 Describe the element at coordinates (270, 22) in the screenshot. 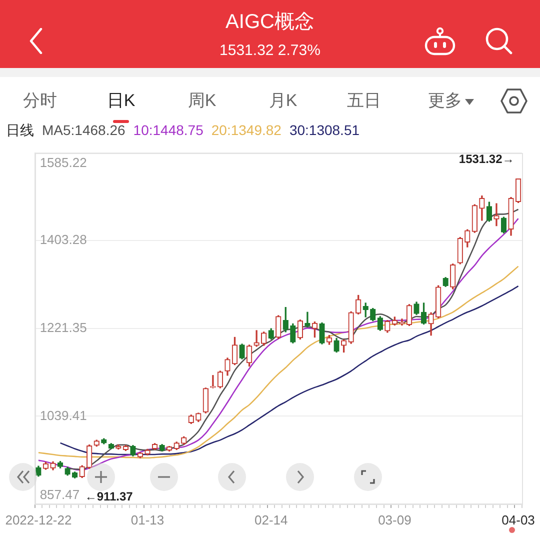

I see `chart-title: AIGC概念` at that location.